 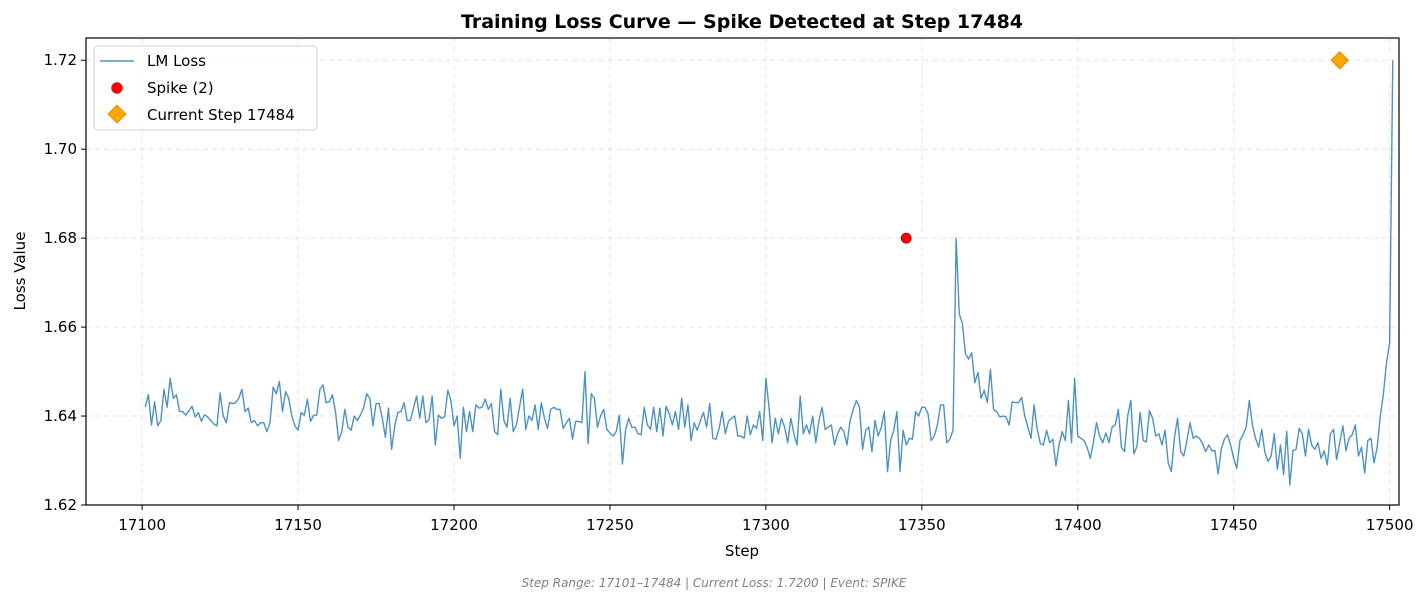 I want to click on marker-layer, so click(x=1124, y=147).